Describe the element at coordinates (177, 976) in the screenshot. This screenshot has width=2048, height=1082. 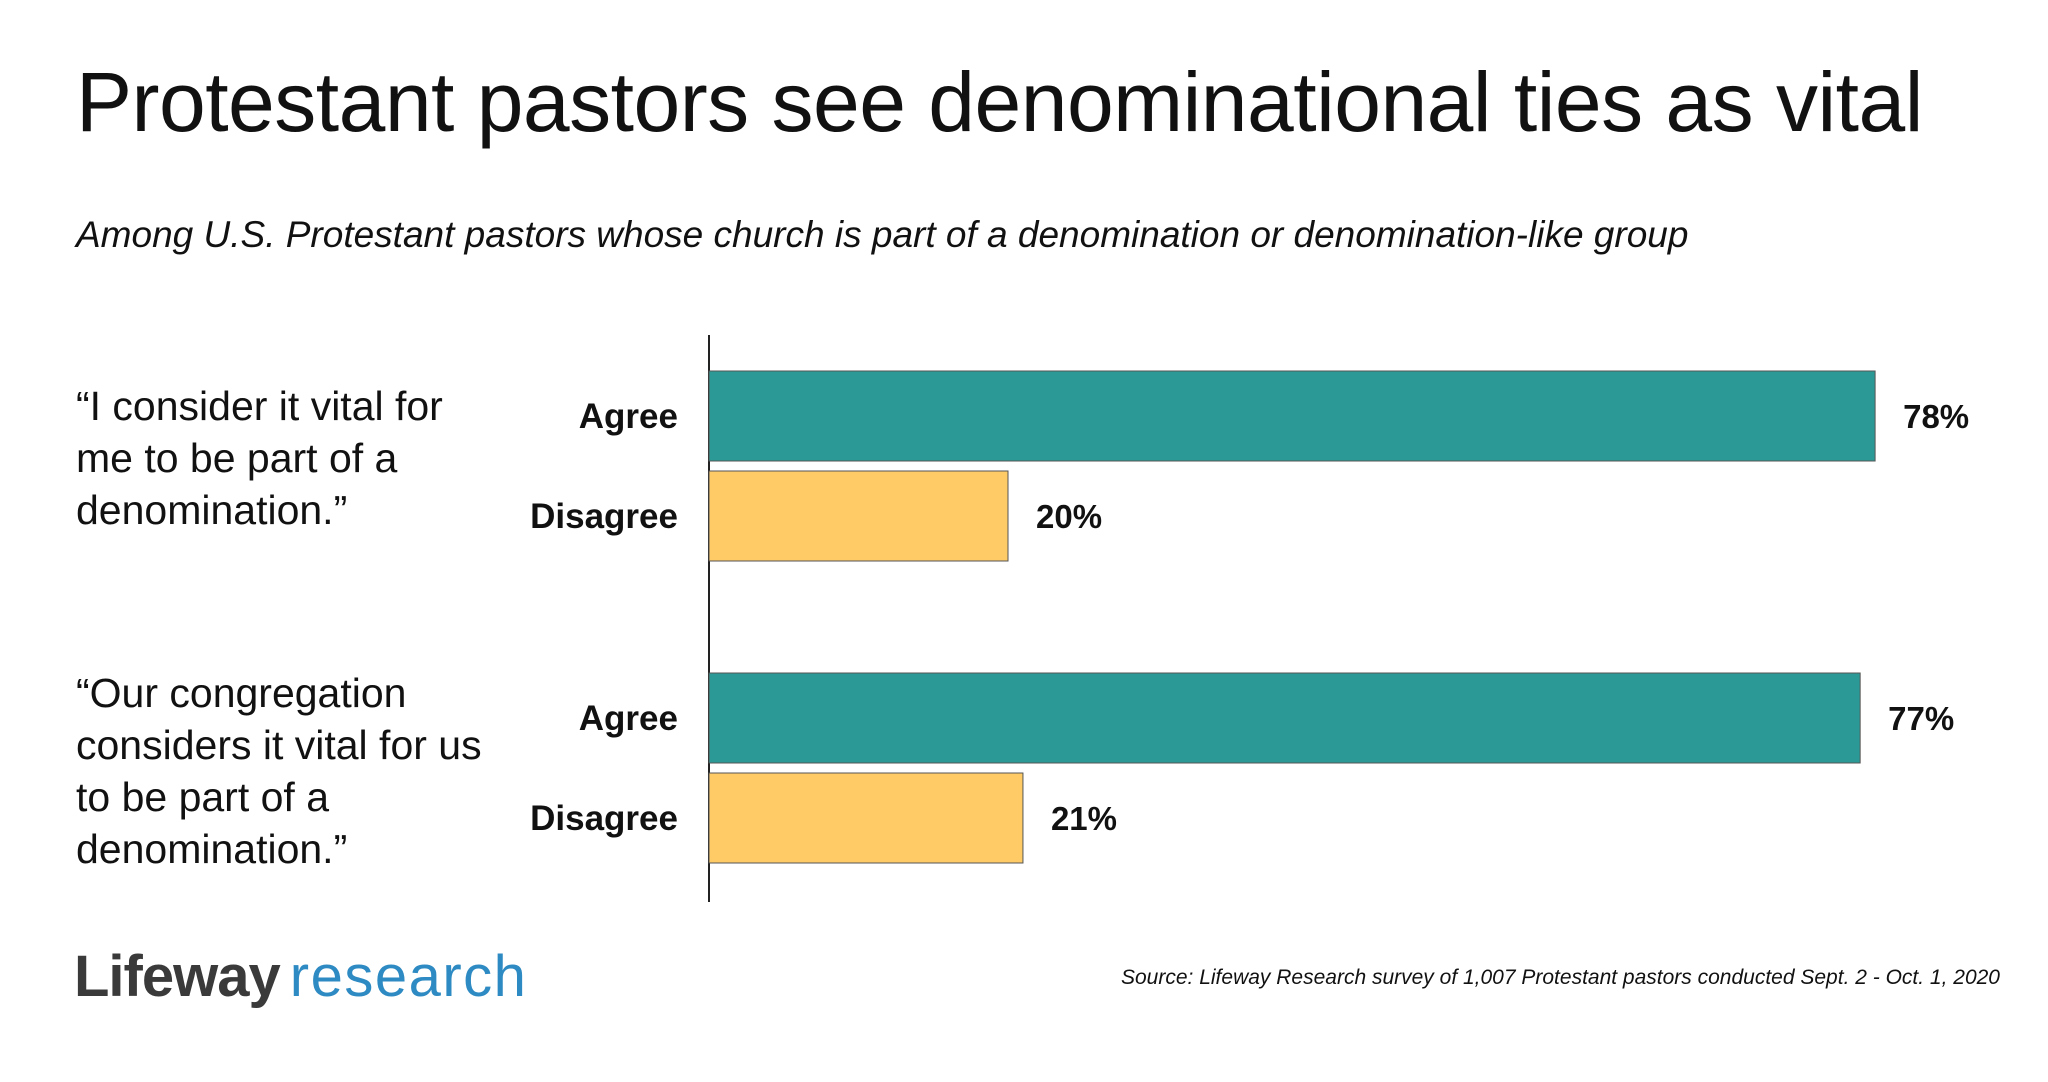
I see `logo-word-lifeway: Lifeway` at that location.